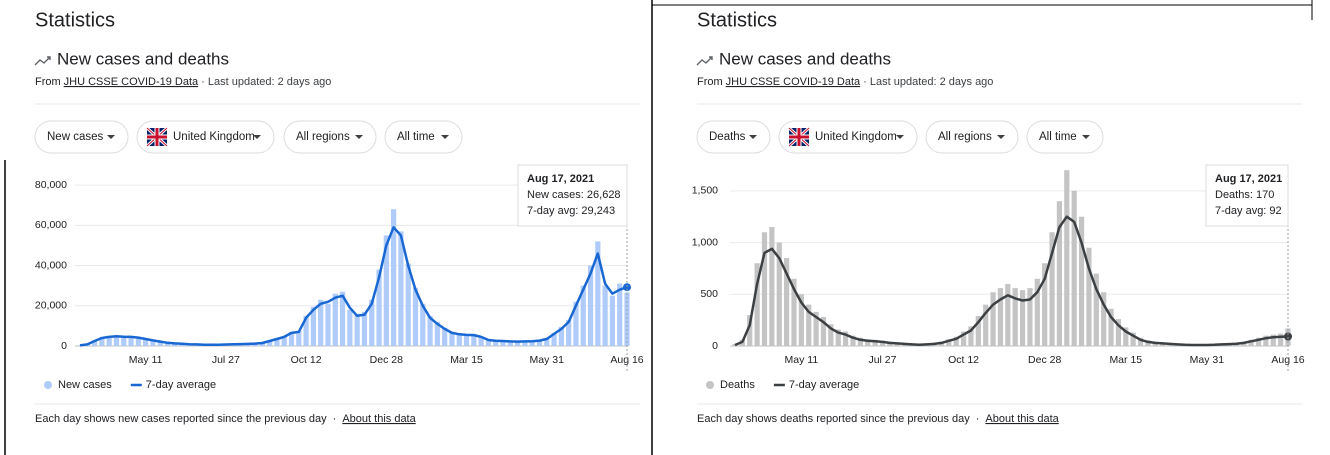 This screenshot has height=455, width=1330. Describe the element at coordinates (1248, 211) in the screenshot. I see `tooltip-line: 7-day avg: 92` at that location.